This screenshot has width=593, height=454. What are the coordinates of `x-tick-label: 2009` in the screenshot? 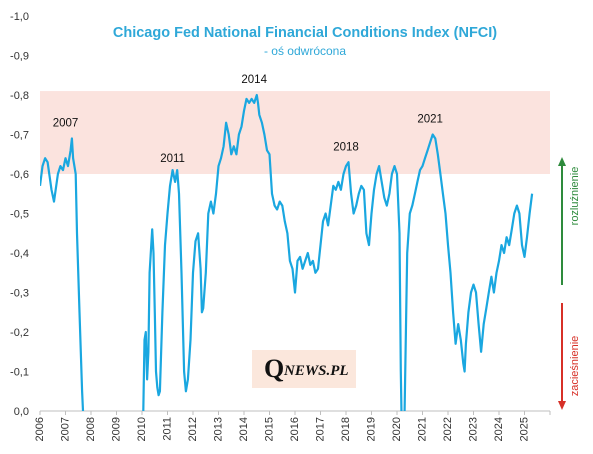 It's located at (117, 429).